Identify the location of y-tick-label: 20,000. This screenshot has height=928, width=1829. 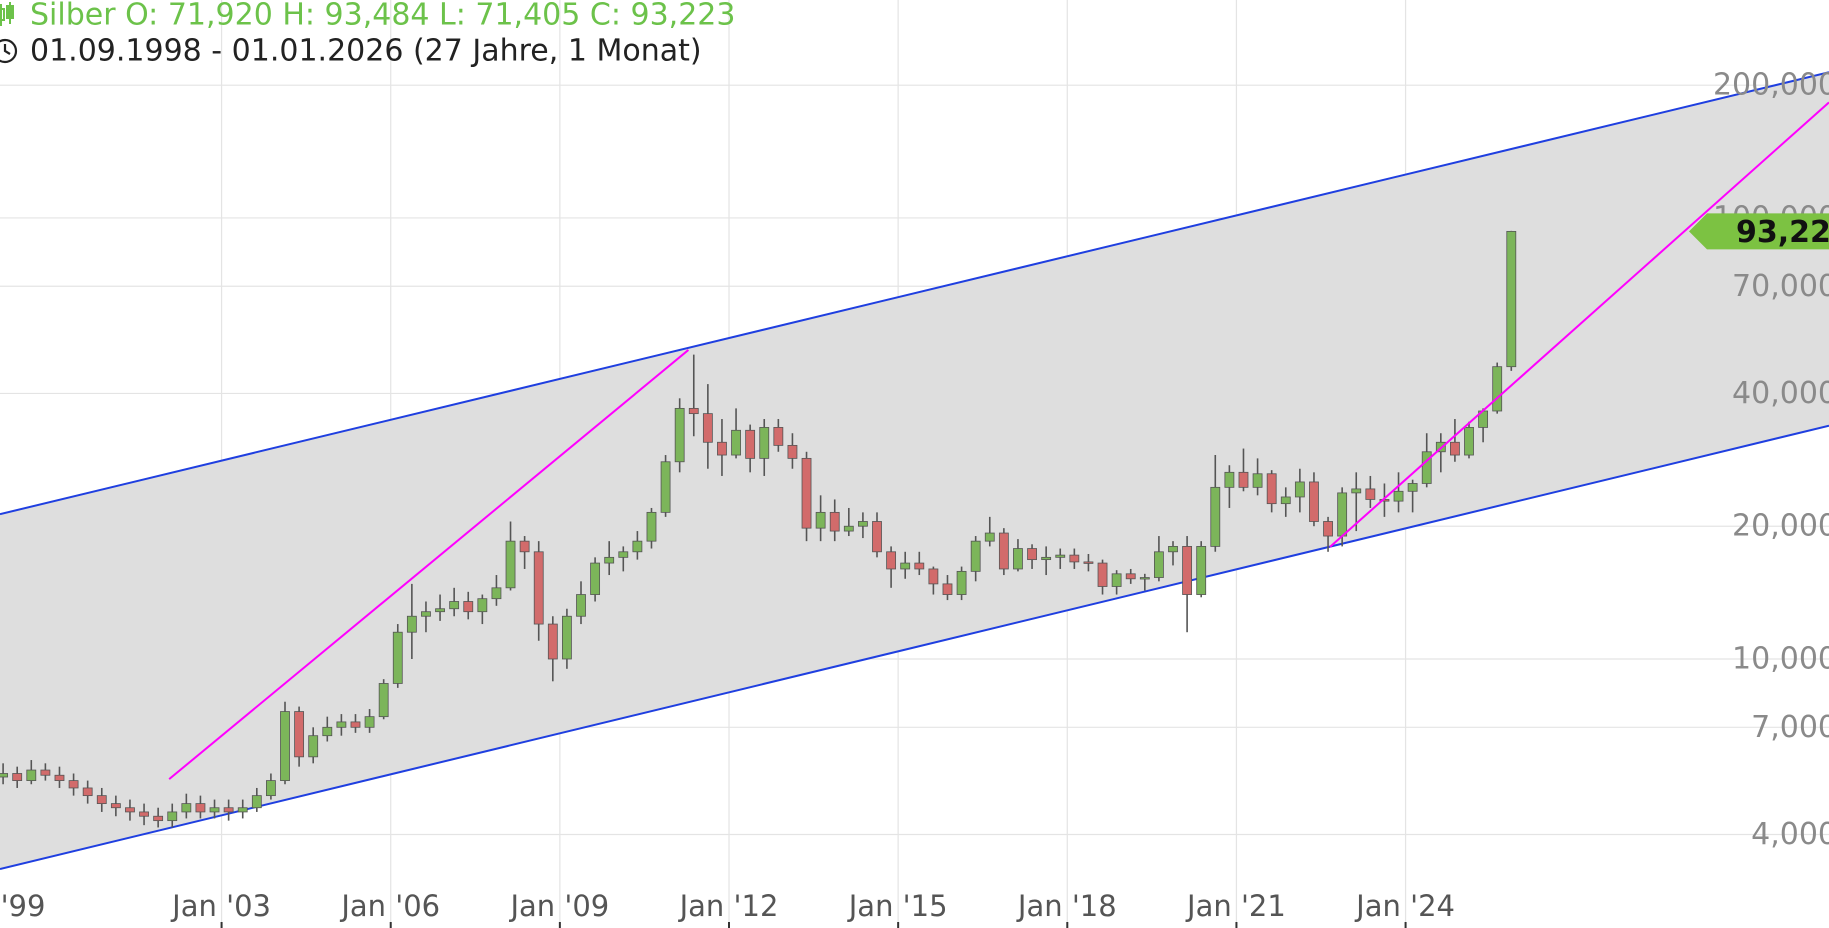
(1780, 526).